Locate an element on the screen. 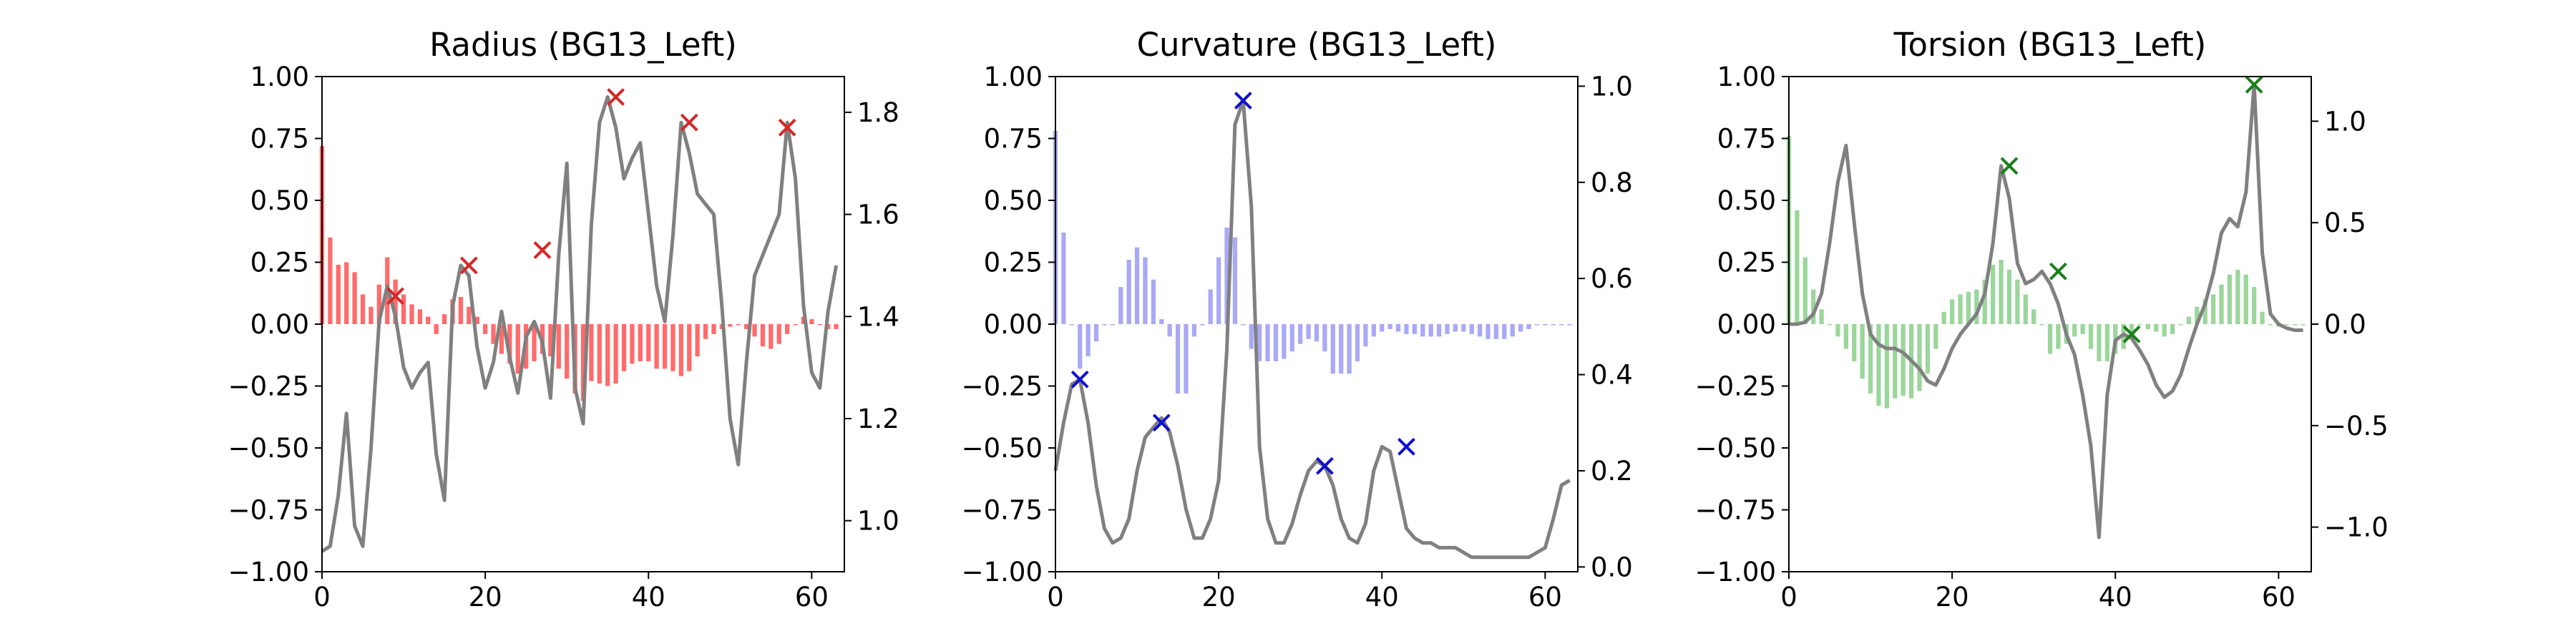 This screenshot has height=644, width=2576. curvature-y-tick-label: −1.00 is located at coordinates (1002, 572).